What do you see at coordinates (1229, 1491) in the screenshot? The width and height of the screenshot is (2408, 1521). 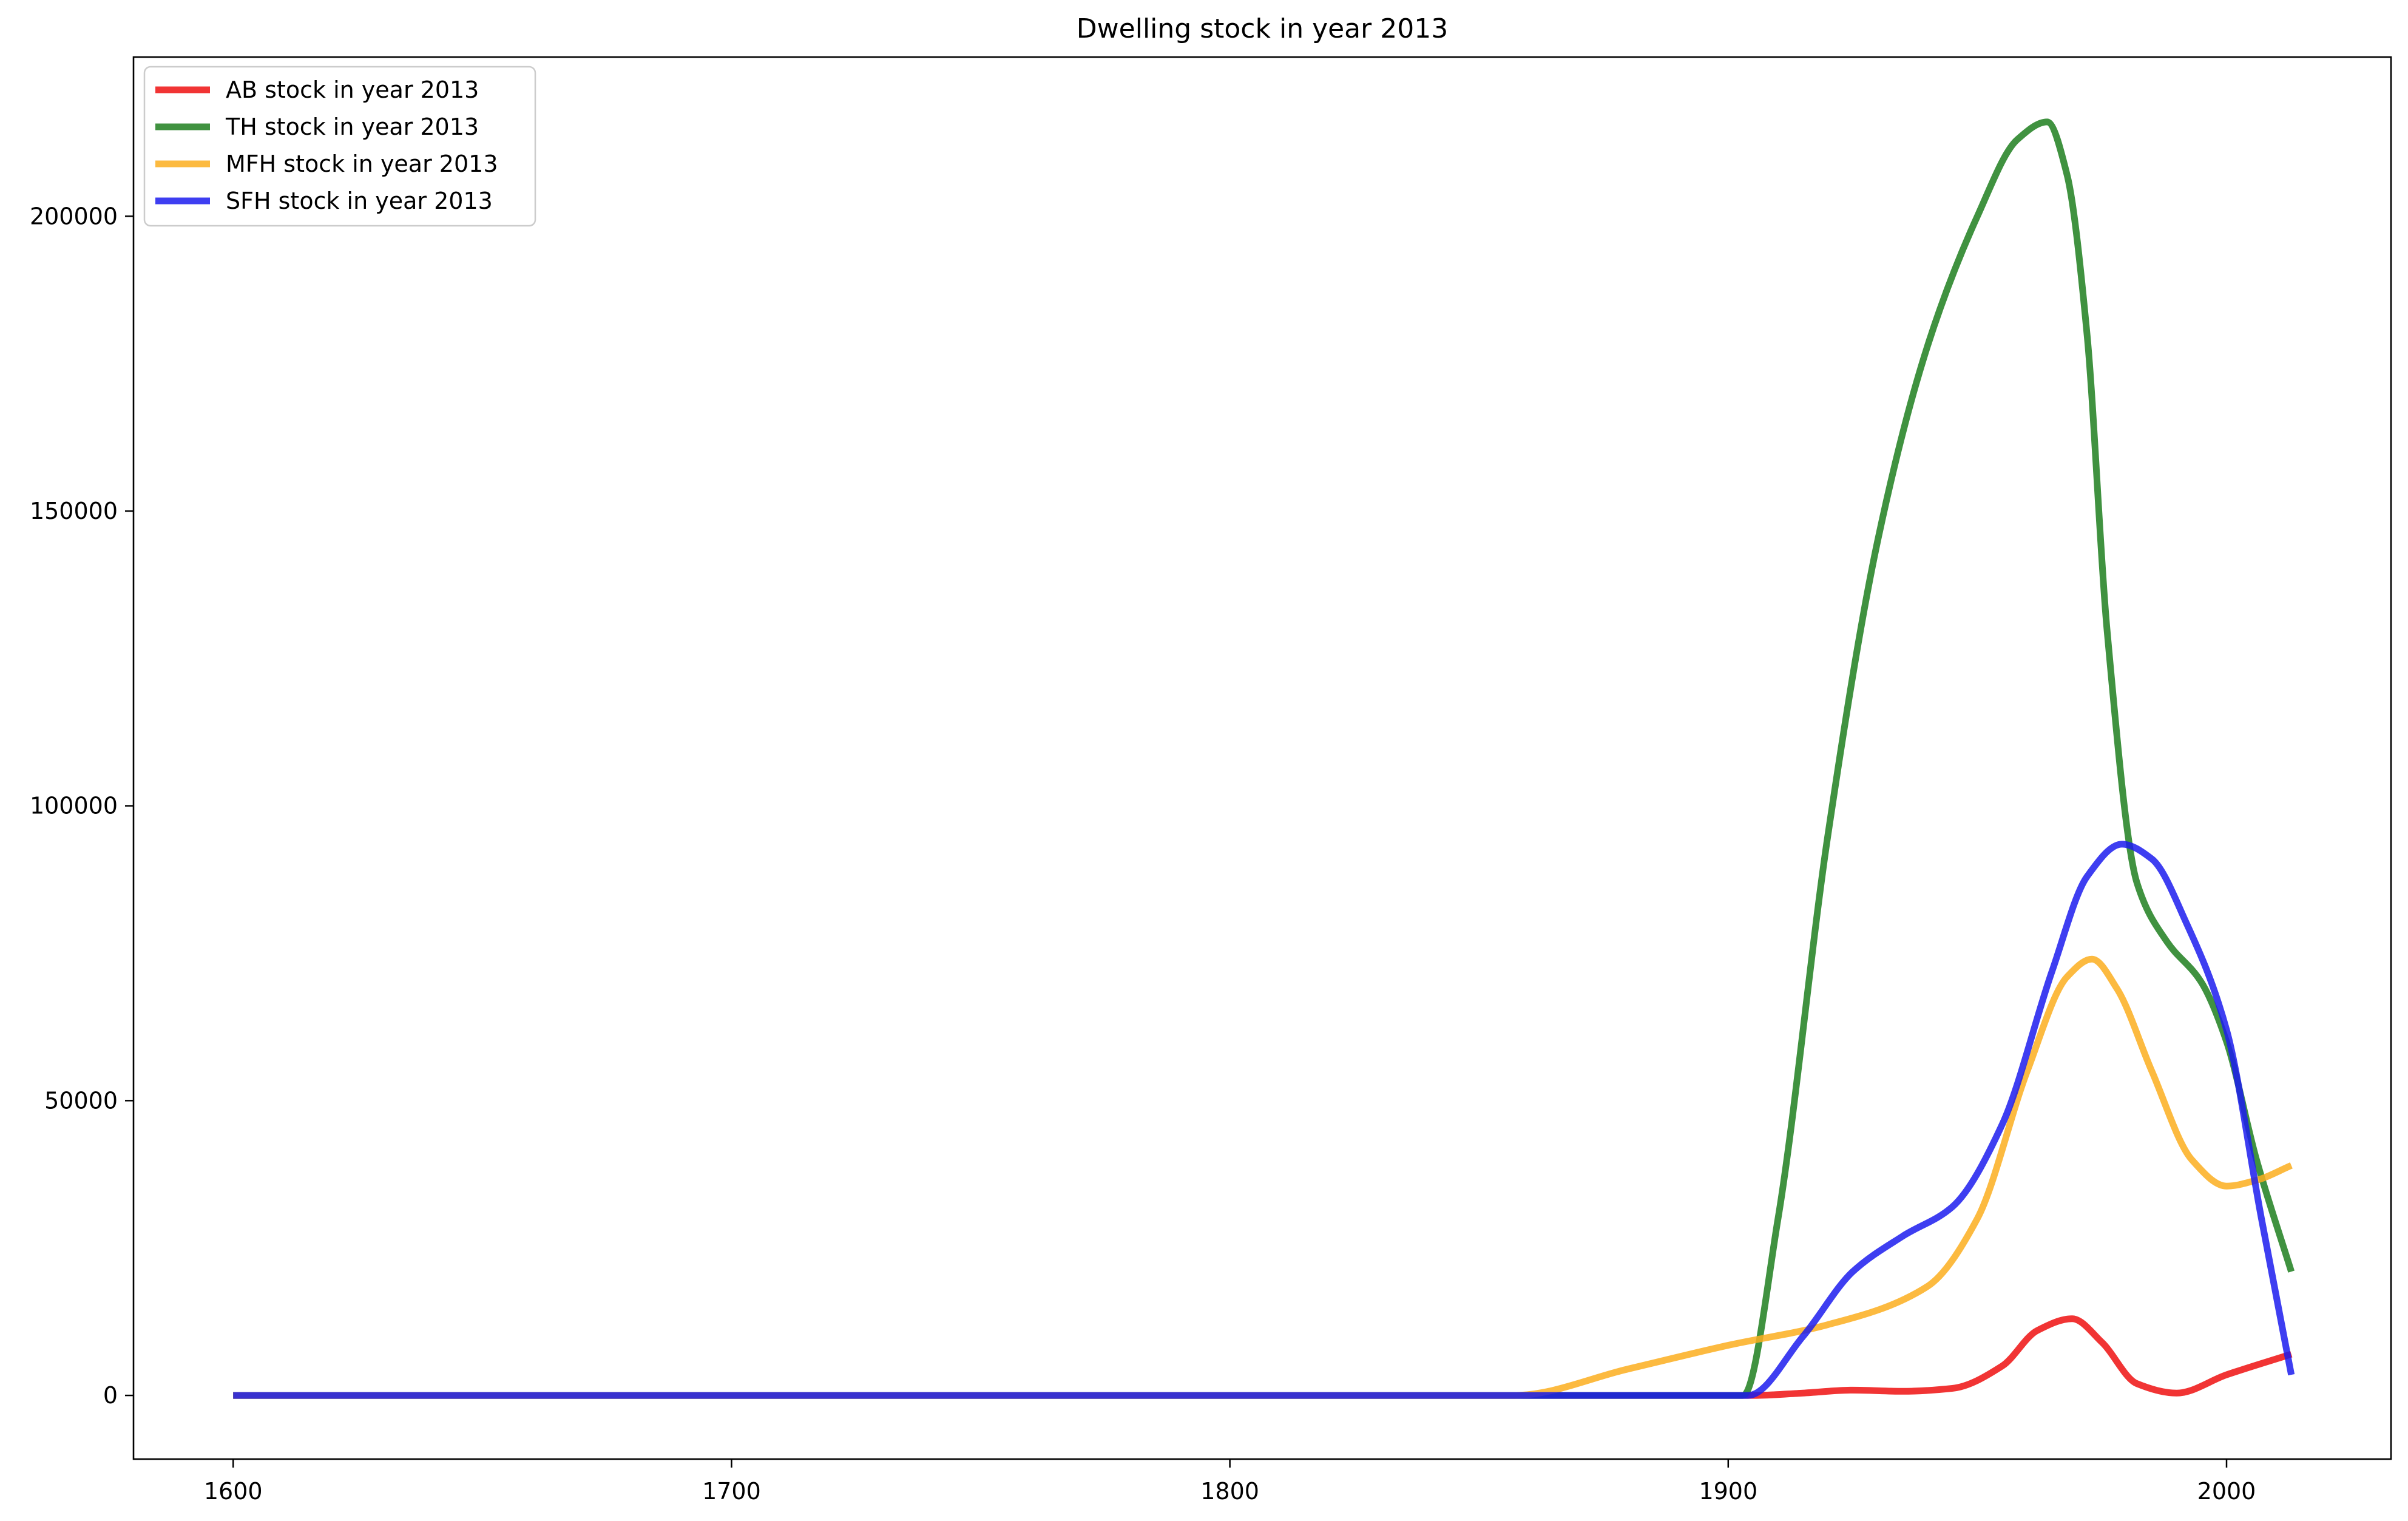 I see `x-tick-label: 1800` at bounding box center [1229, 1491].